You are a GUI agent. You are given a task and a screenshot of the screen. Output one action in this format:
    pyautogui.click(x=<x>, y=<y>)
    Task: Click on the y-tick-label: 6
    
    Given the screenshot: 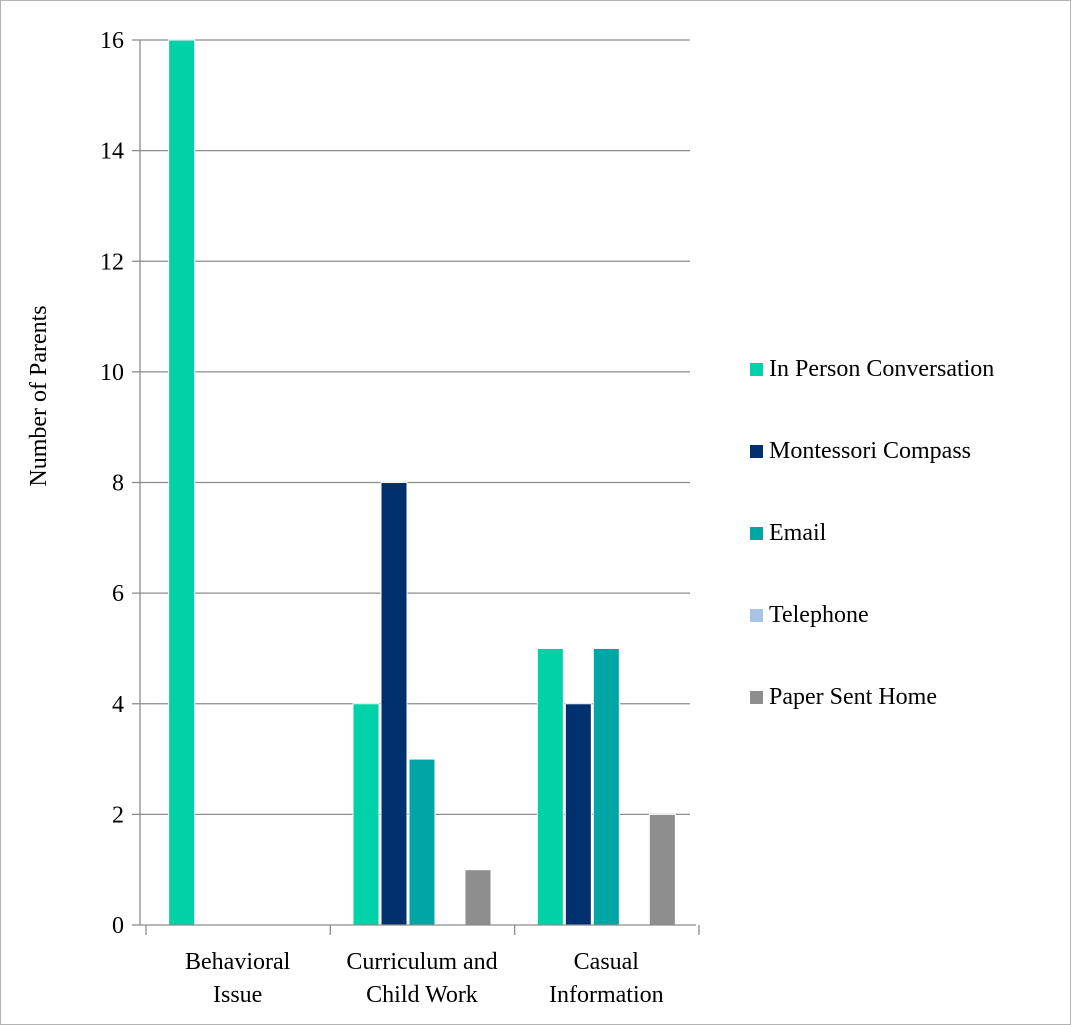 What is the action you would take?
    pyautogui.click(x=118, y=594)
    